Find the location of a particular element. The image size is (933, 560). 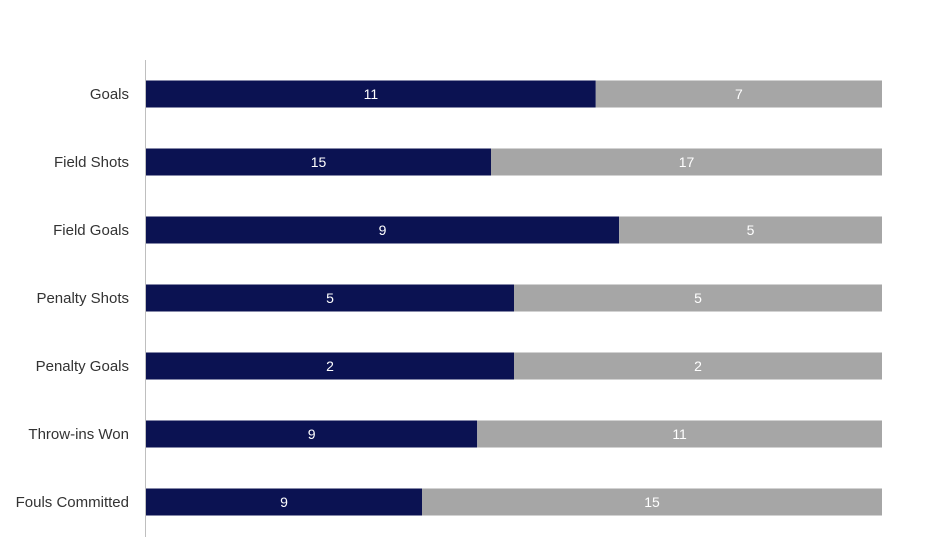

data-label-field-shots-series-1: 15 is located at coordinates (319, 162).